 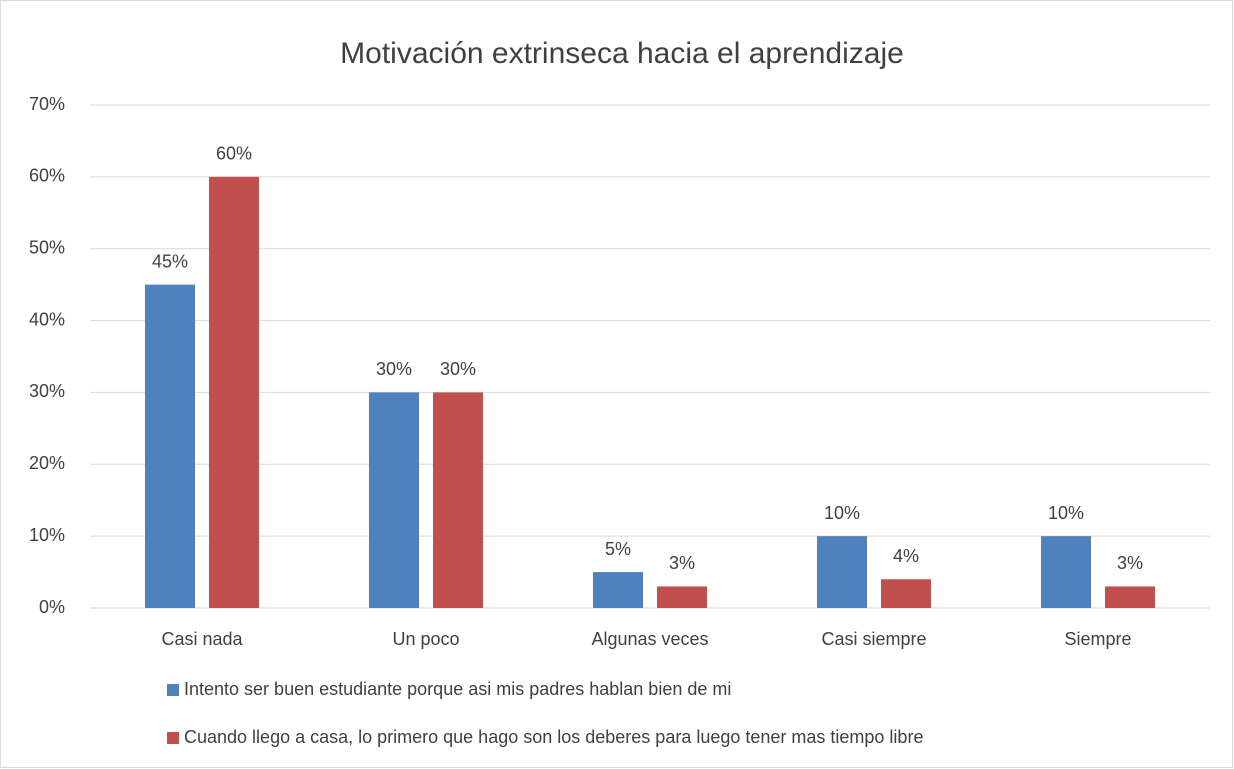 I want to click on y-tick-label: 70%, so click(x=47, y=104).